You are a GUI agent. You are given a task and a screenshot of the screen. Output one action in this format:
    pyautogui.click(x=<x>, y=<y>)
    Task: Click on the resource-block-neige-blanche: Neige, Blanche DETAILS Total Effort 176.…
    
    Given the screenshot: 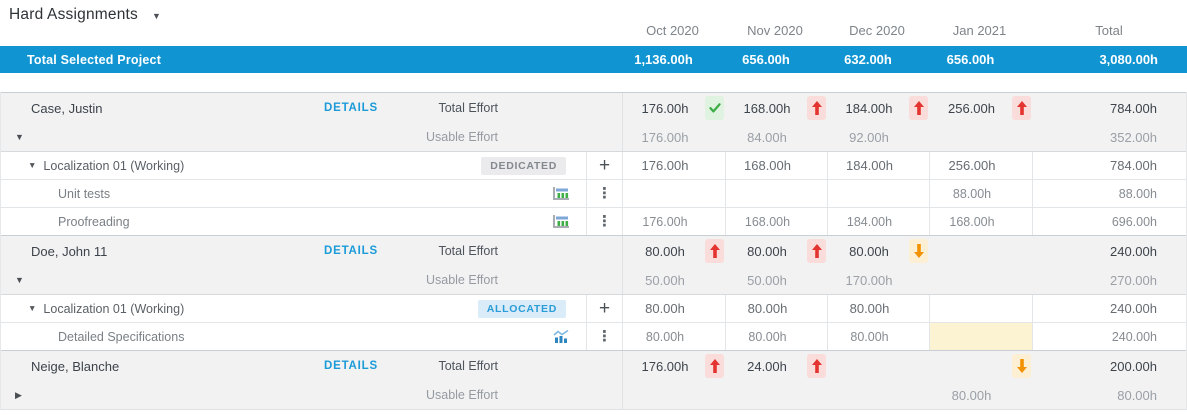 What is the action you would take?
    pyautogui.click(x=593, y=379)
    